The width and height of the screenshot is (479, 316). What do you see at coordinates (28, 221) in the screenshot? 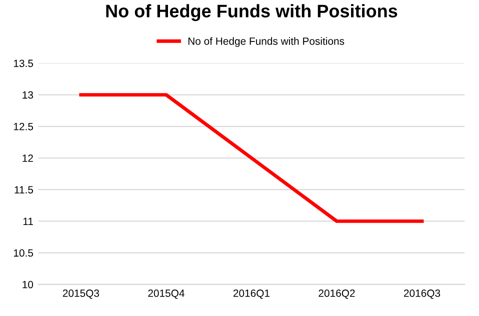
I see `y-tick-label: 11` at bounding box center [28, 221].